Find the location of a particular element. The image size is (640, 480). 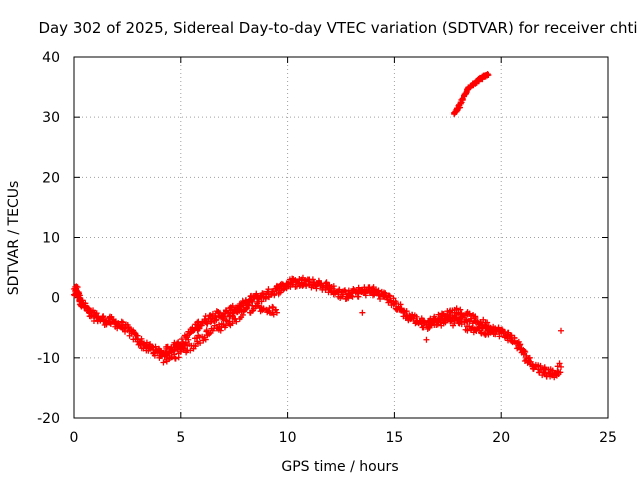

y-tick-label: 10 is located at coordinates (51, 239).